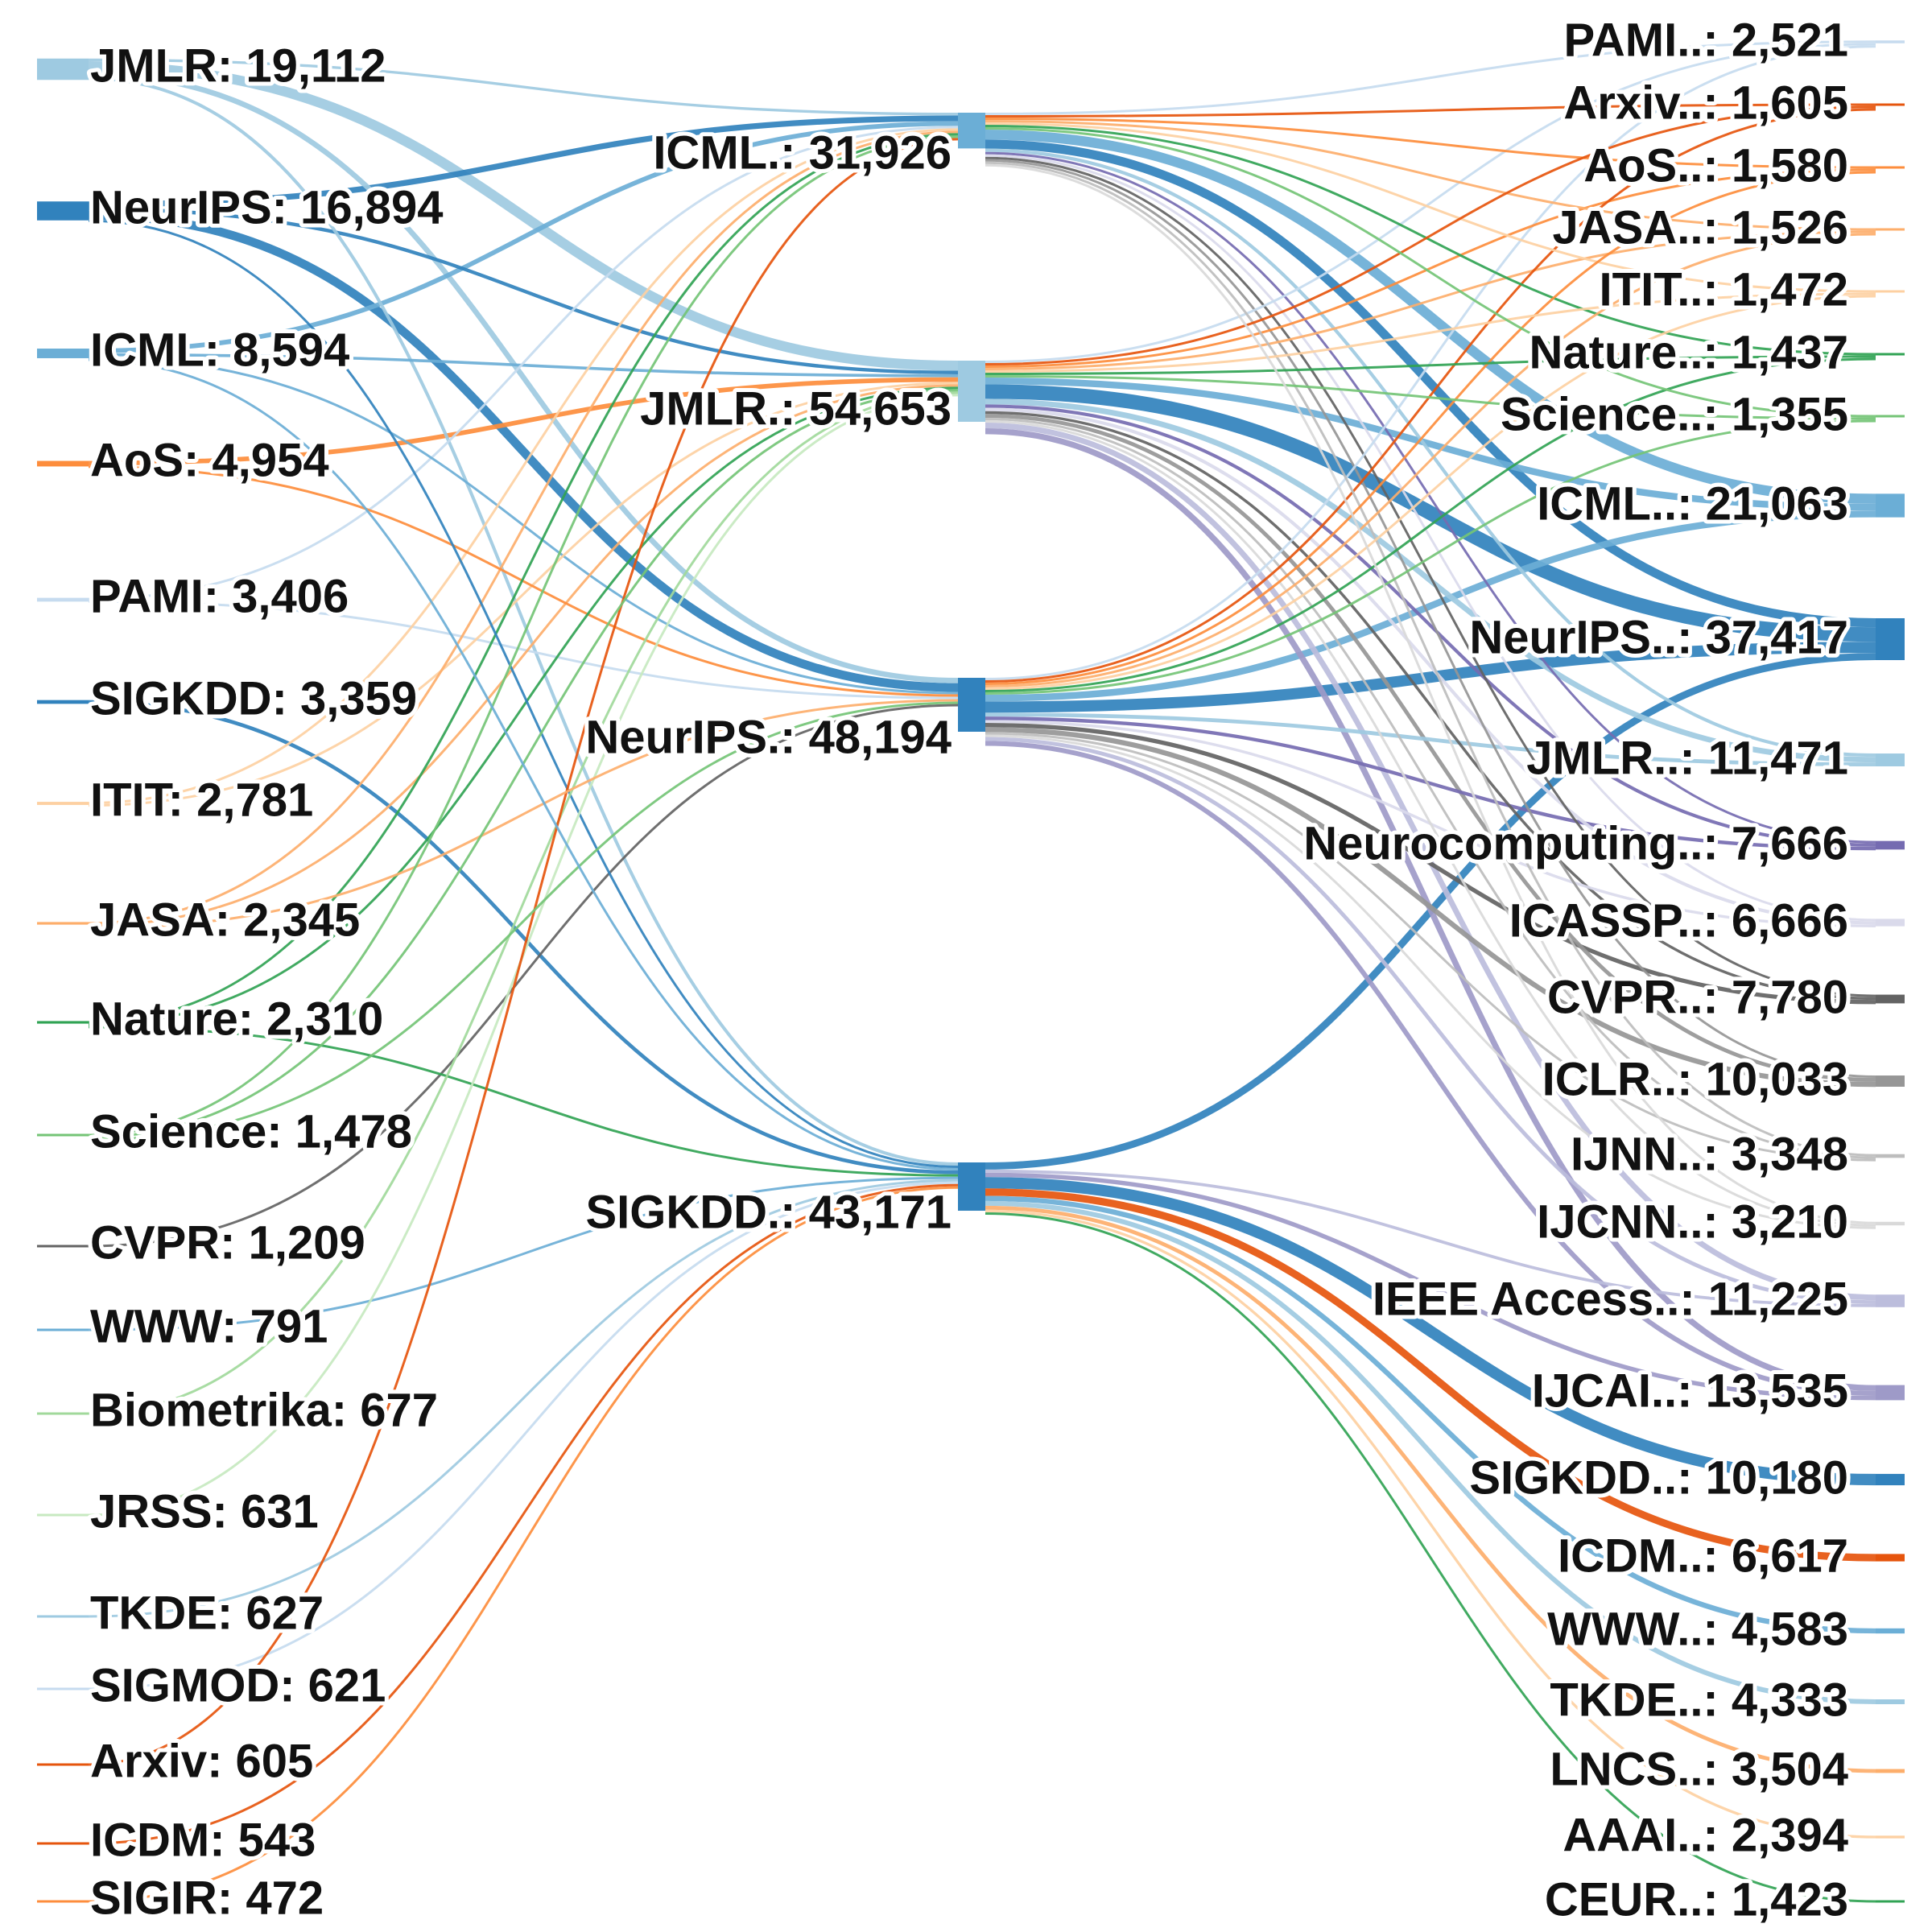 Image resolution: width=1932 pixels, height=1932 pixels. I want to click on node-s-icdm, so click(63, 1844).